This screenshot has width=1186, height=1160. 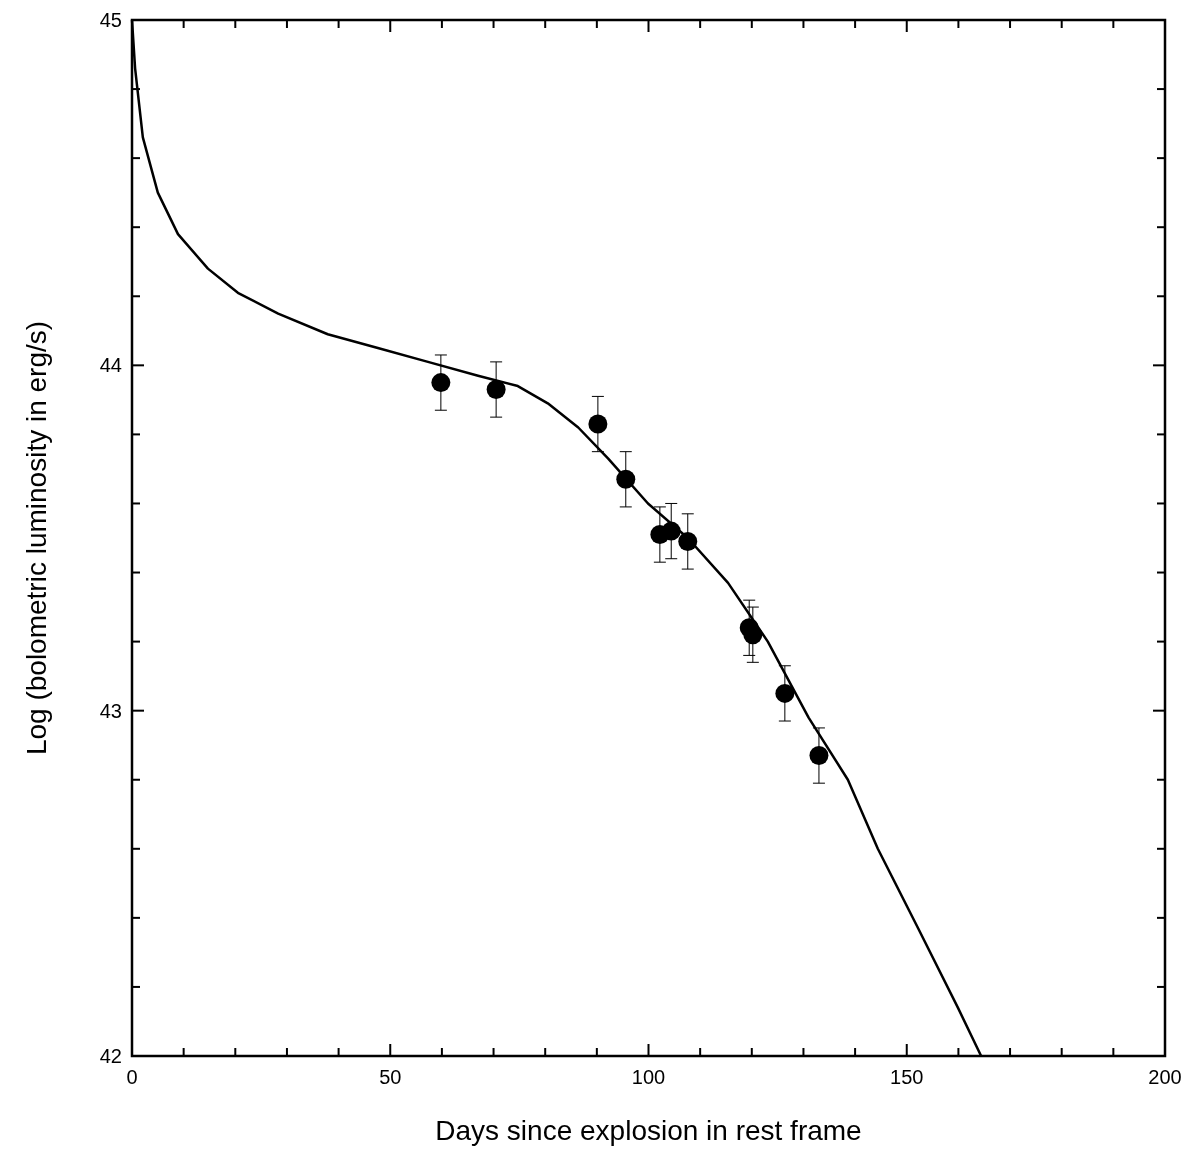 What do you see at coordinates (132, 1077) in the screenshot?
I see `x-tick-label: 0` at bounding box center [132, 1077].